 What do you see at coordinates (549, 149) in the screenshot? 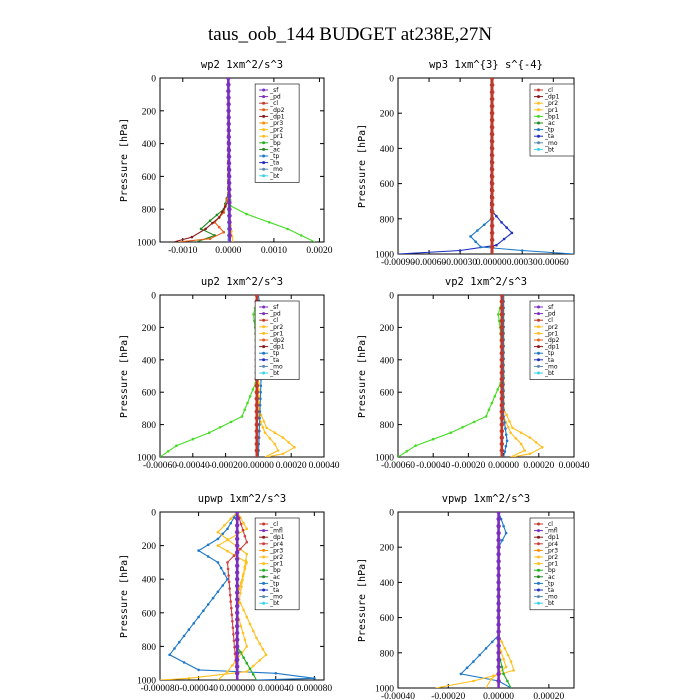
I see `legend-label: _bt` at bounding box center [549, 149].